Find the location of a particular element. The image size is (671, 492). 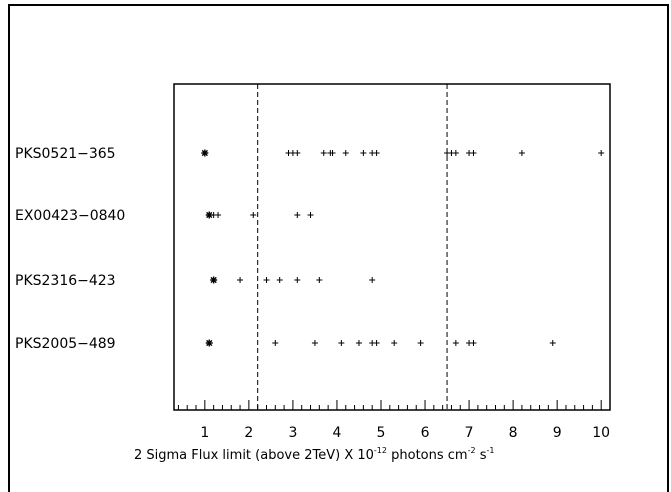

category-label: PKS0521−365 is located at coordinates (65, 154).